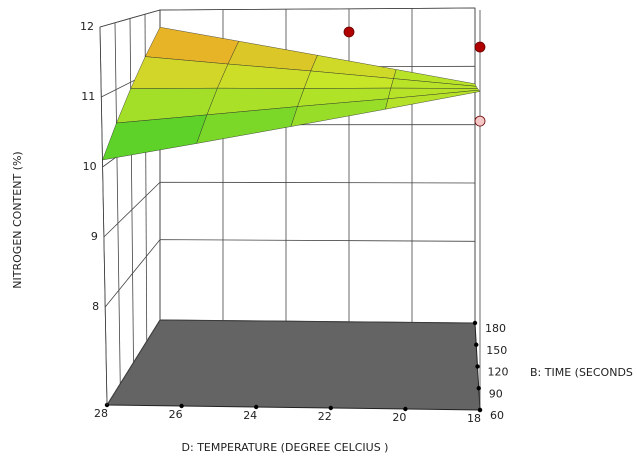 The image size is (637, 462). I want to click on x-tick-label: 20, so click(399, 417).